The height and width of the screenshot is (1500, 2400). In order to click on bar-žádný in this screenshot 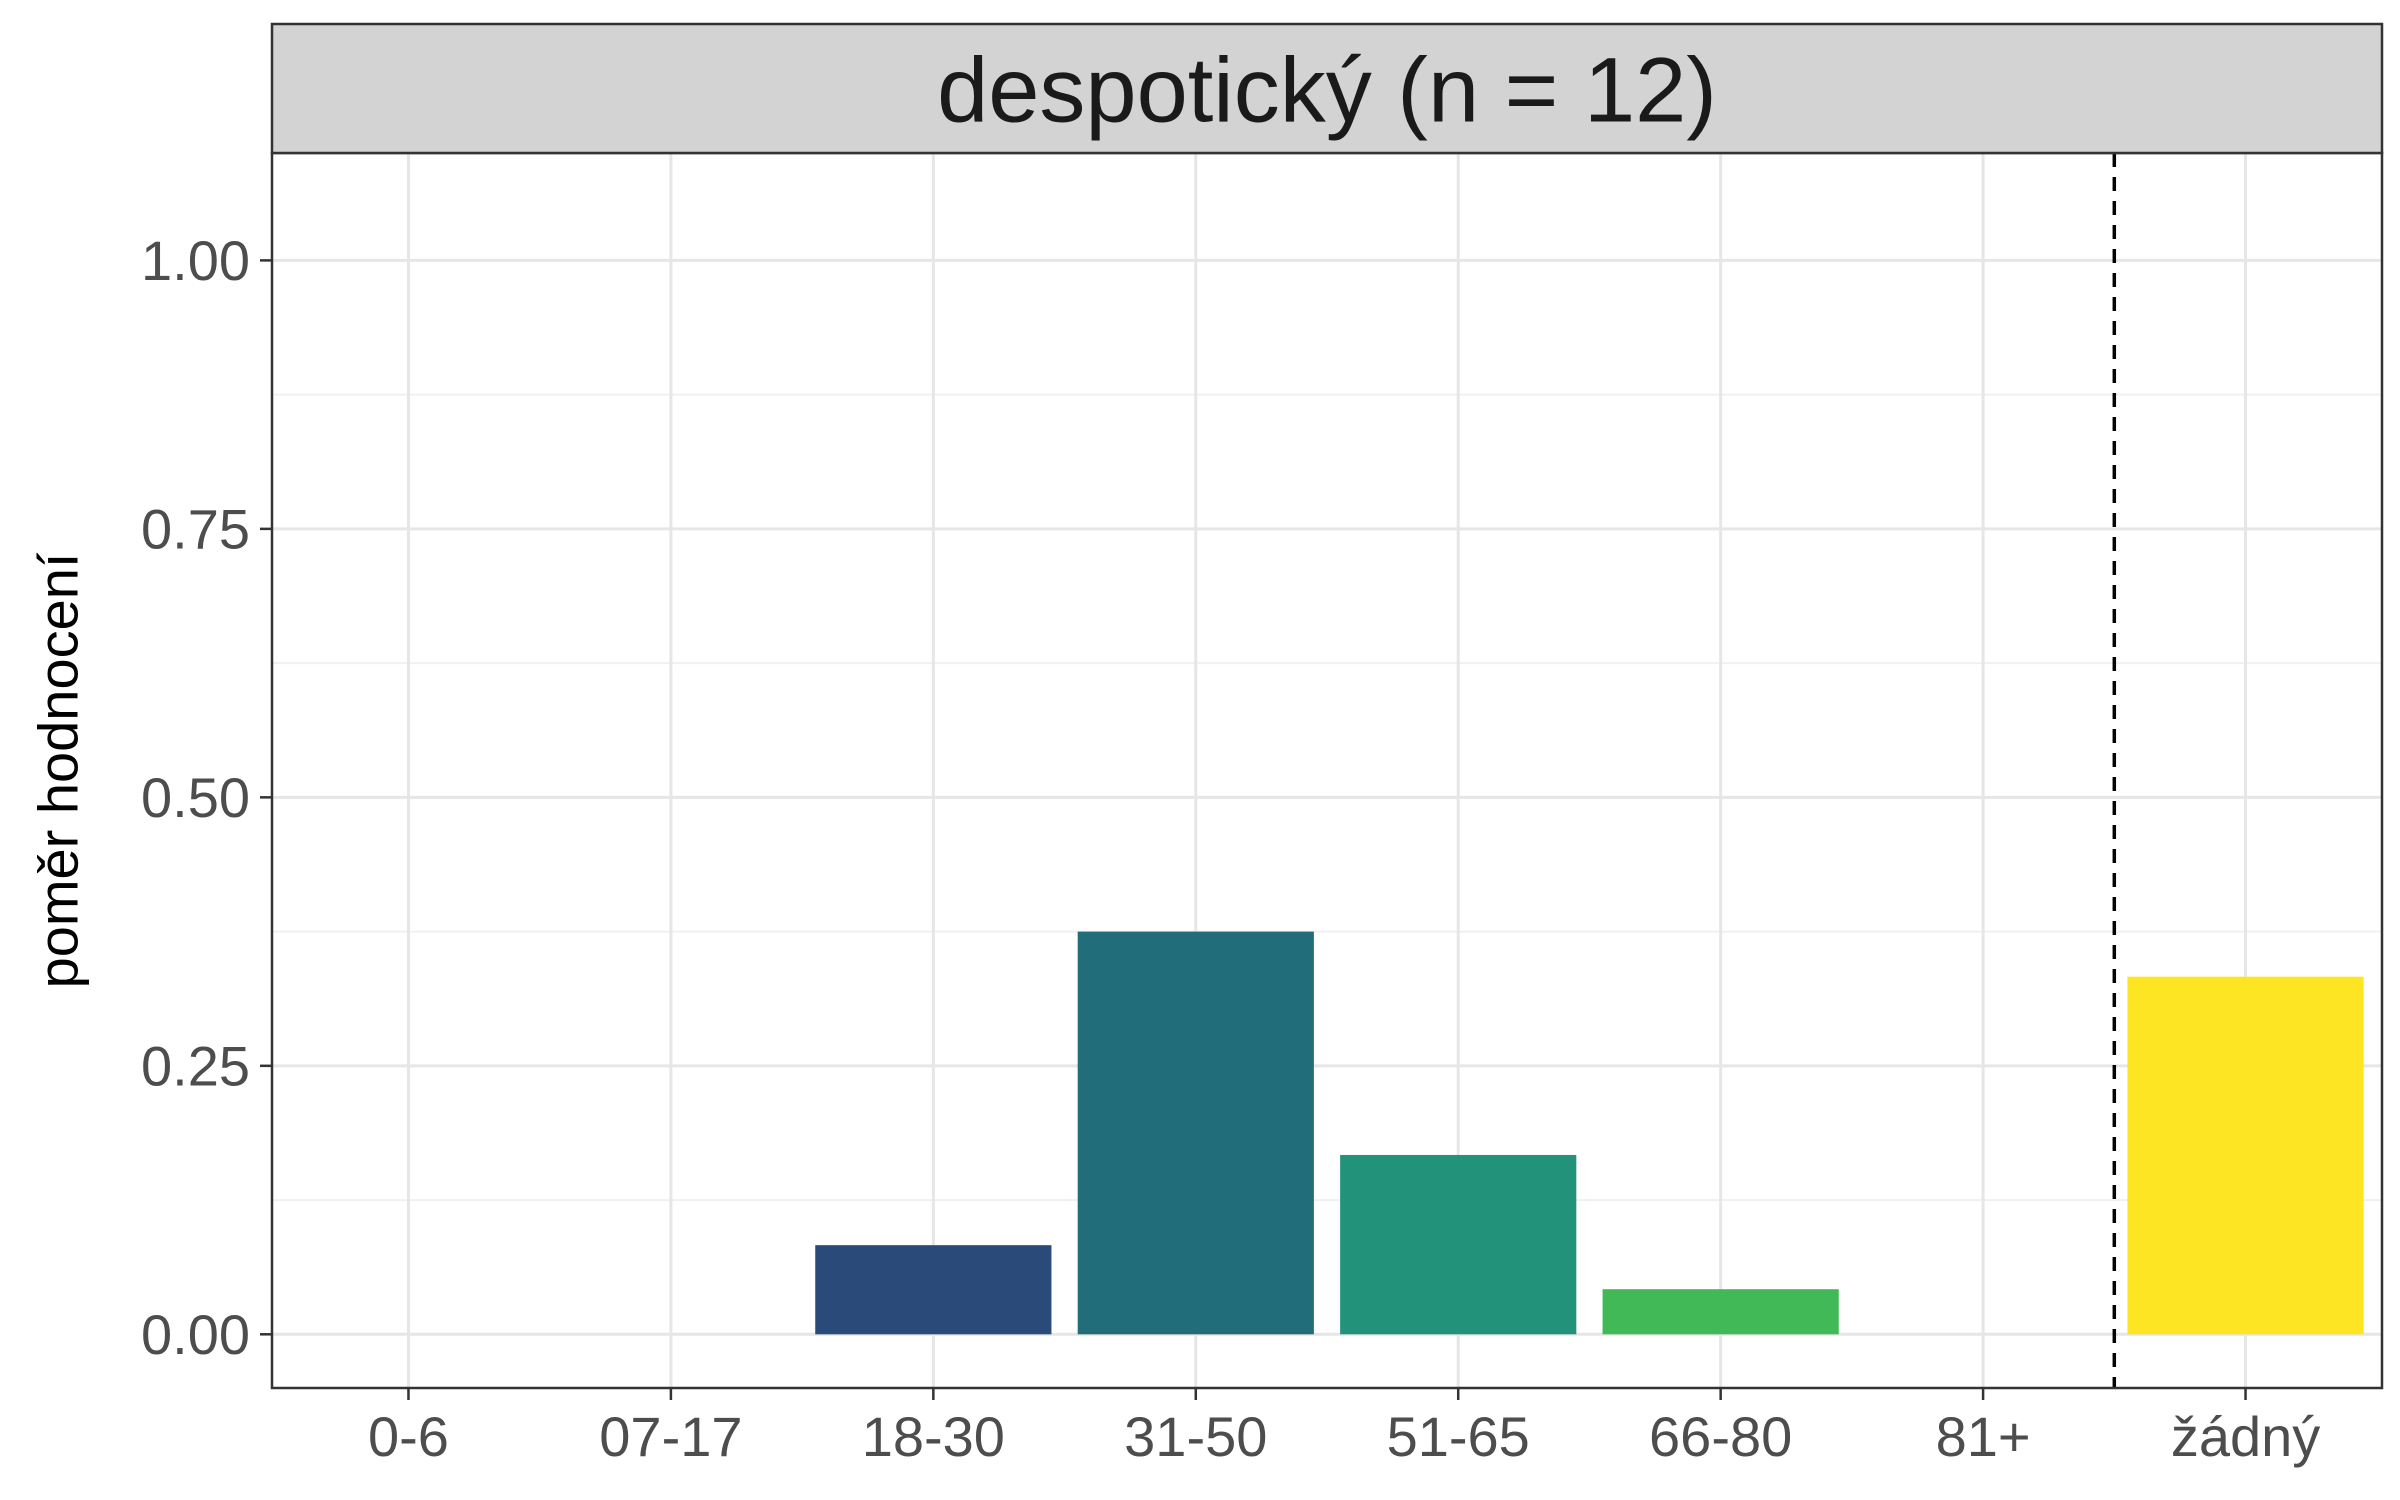, I will do `click(2245, 1156)`.